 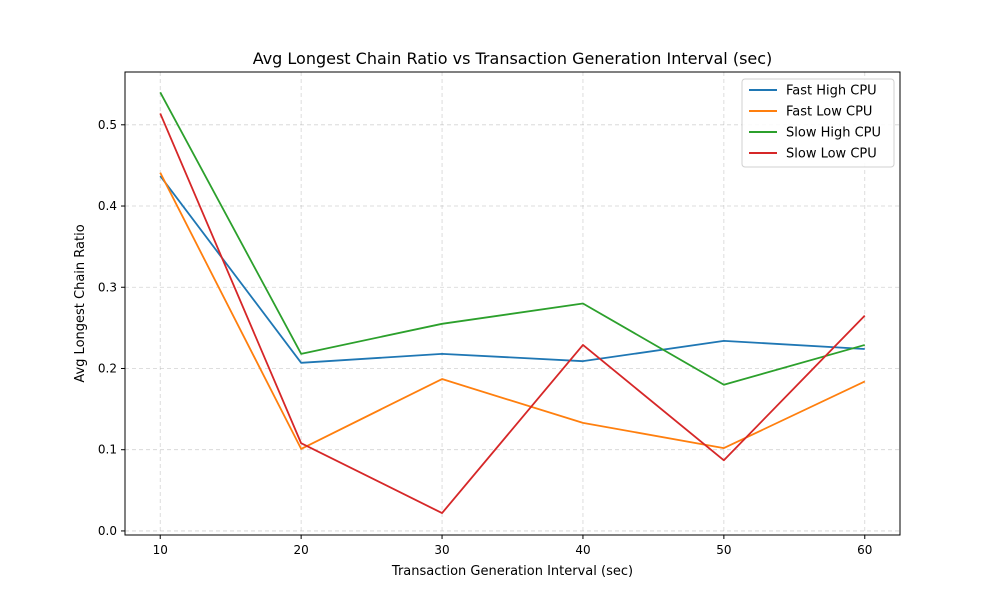 What do you see at coordinates (80, 303) in the screenshot?
I see `y-axis-label: Avg Longest Chain Ratio` at bounding box center [80, 303].